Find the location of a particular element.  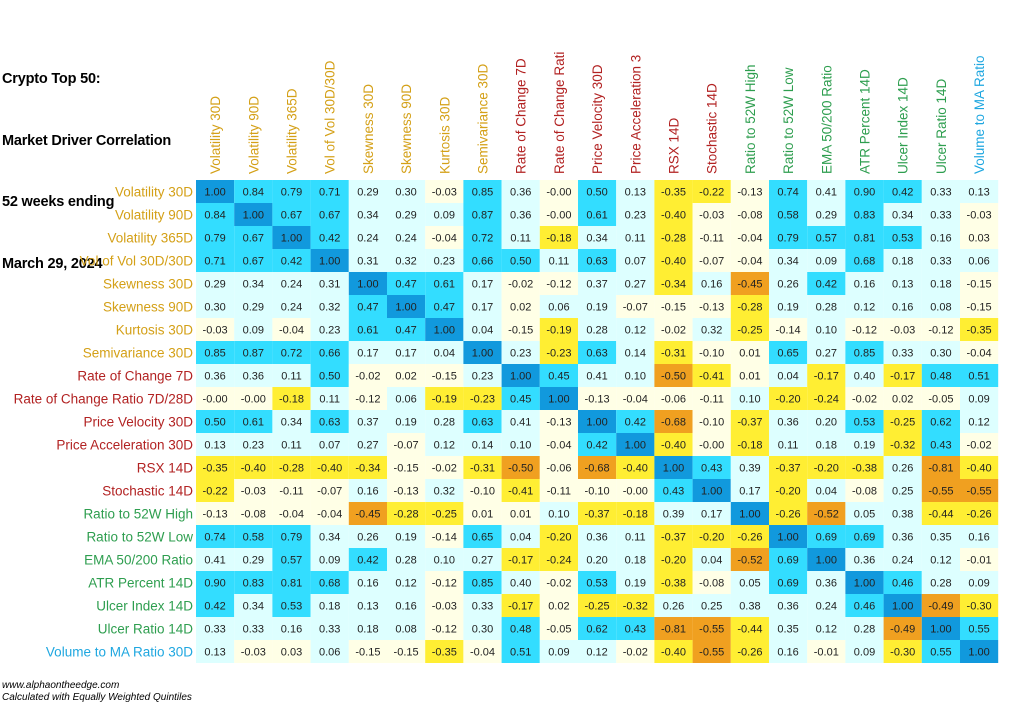

cell-value: 0.62 is located at coordinates (596, 630).